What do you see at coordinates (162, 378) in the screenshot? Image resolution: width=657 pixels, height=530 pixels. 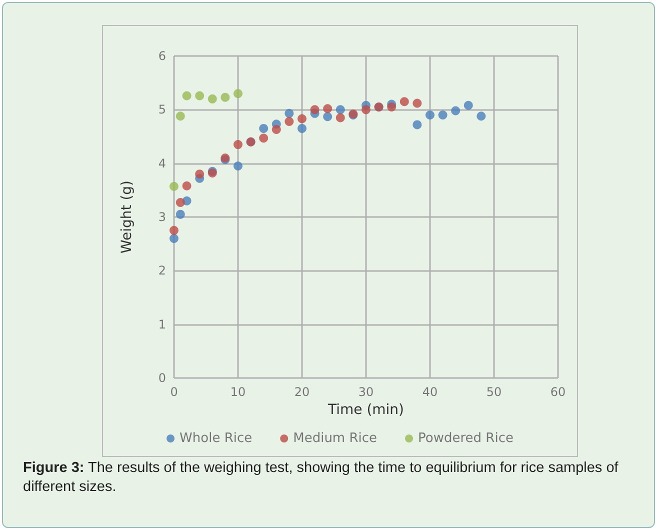 I see `y-tick-label: 0` at bounding box center [162, 378].